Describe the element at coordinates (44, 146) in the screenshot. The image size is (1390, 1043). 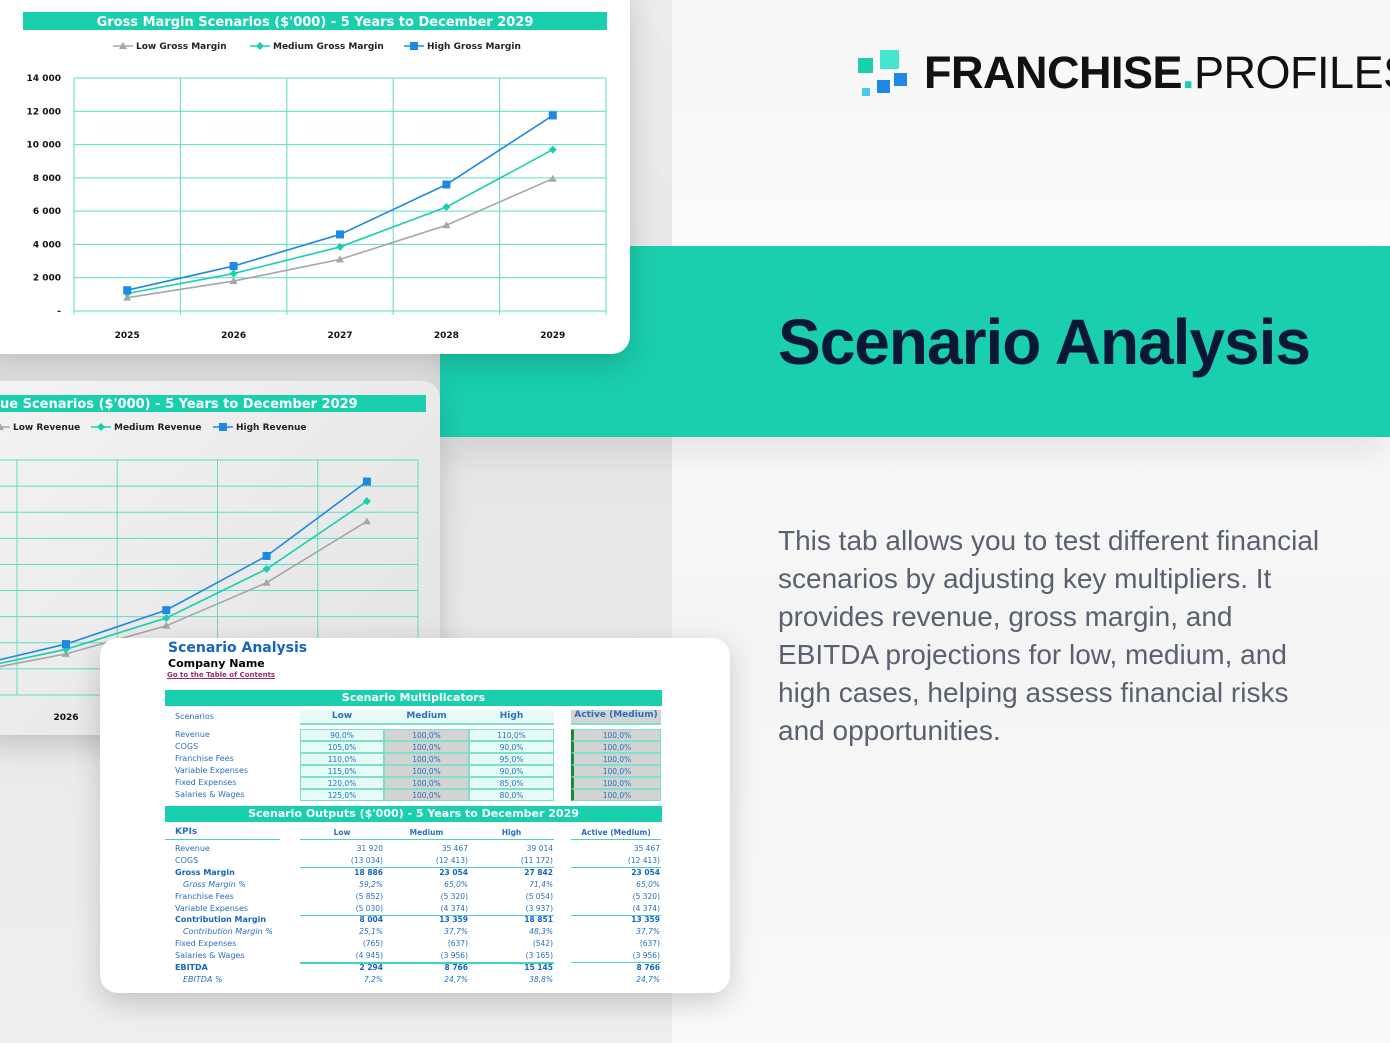
I see `y-tick-label: 10 000` at that location.